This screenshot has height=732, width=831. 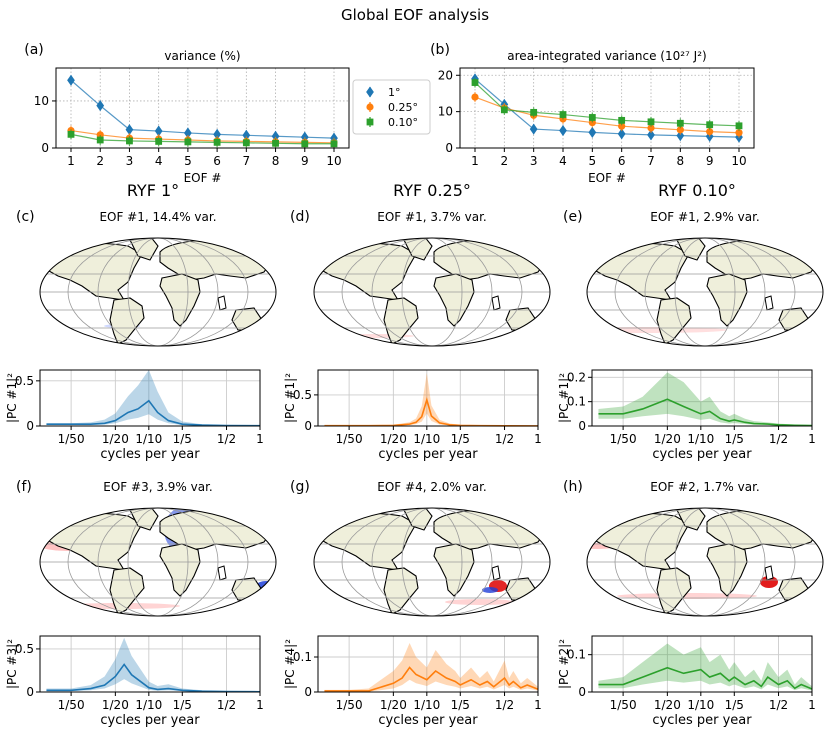 I want to click on tick-label: 0.1, so click(x=576, y=402).